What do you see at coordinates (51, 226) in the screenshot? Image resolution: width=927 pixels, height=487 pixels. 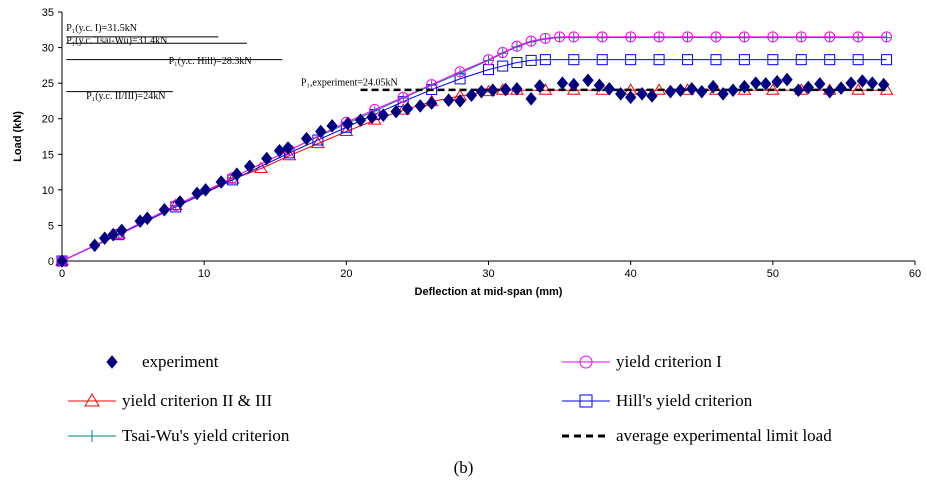 I see `y-tick-label: 5` at bounding box center [51, 226].